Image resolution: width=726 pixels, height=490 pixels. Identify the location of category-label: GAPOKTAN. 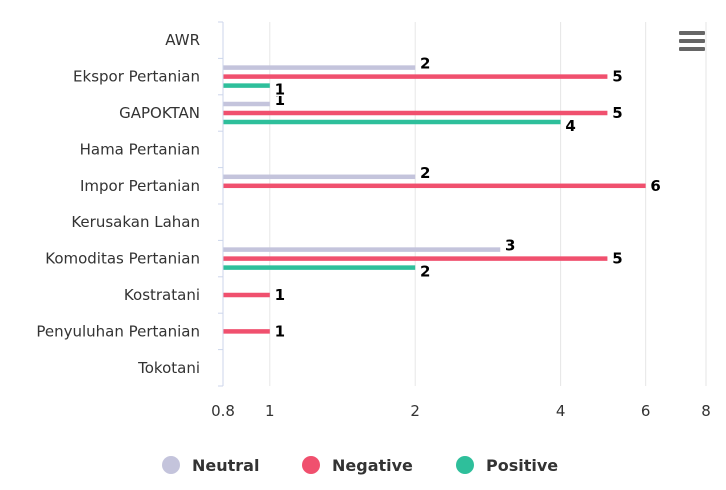
(159, 113).